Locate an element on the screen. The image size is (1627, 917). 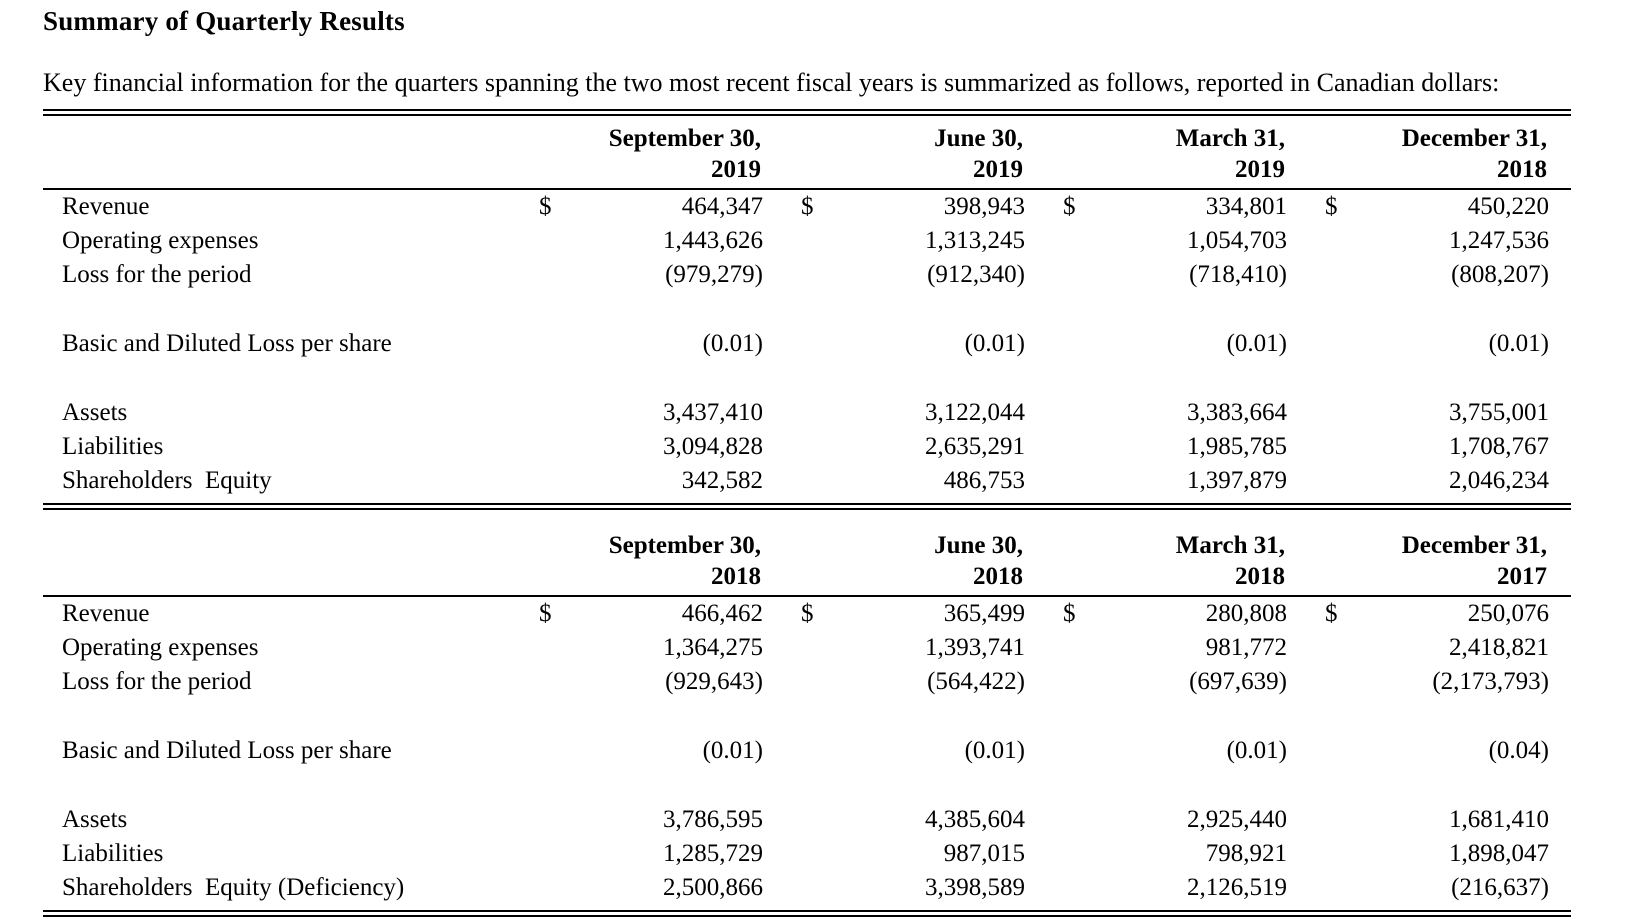
cell-value: 342,582 is located at coordinates (722, 480).